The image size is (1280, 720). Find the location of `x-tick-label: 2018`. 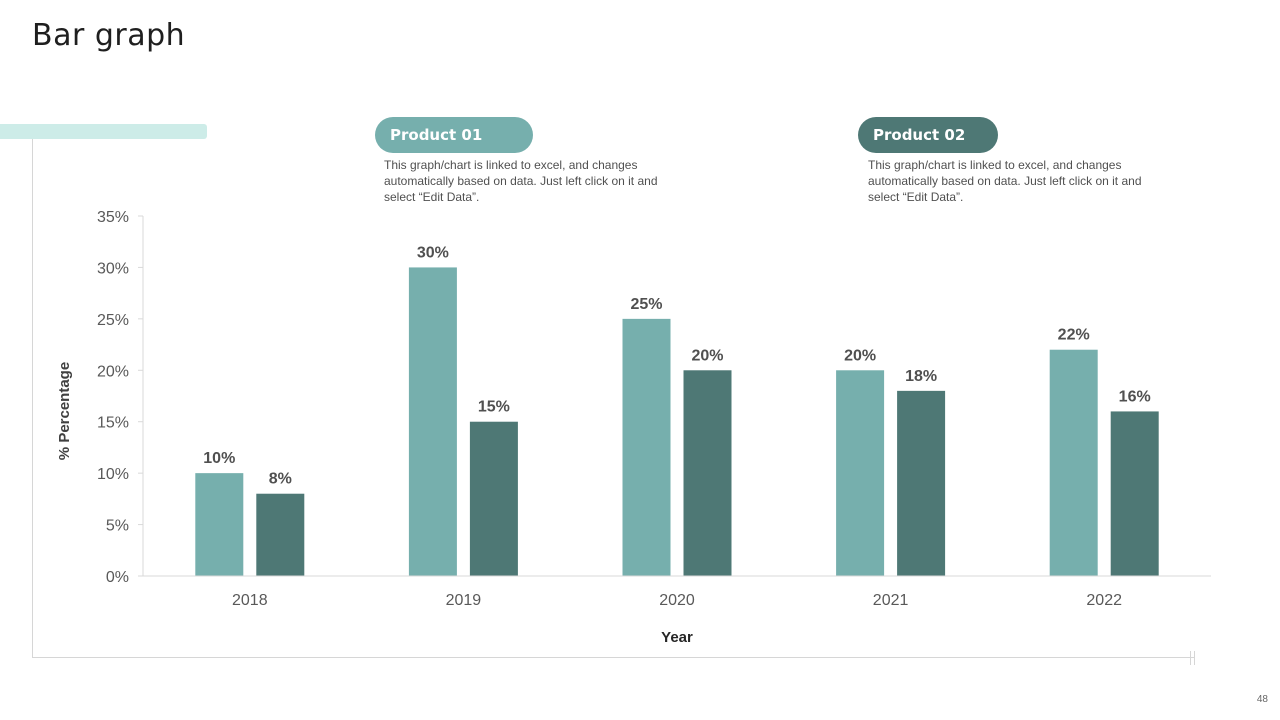

x-tick-label: 2018 is located at coordinates (250, 600).